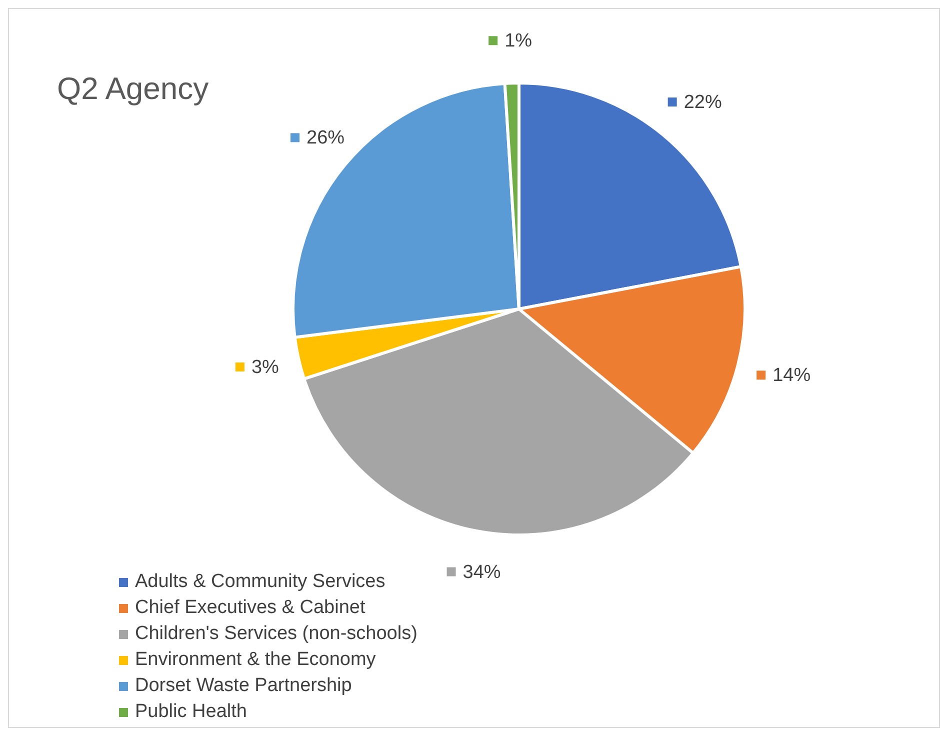  What do you see at coordinates (325, 138) in the screenshot?
I see `data-label: 26%` at bounding box center [325, 138].